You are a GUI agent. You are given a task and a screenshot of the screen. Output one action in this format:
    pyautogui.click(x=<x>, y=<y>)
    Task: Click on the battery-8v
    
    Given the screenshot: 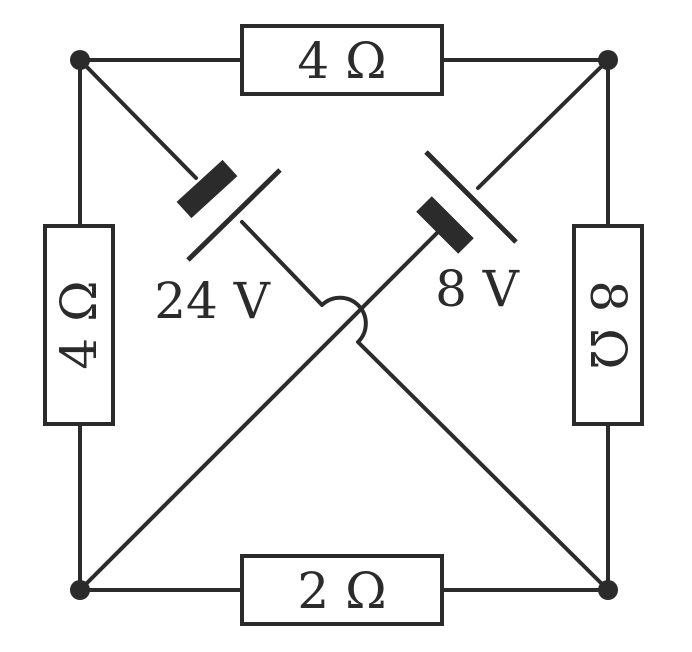 What is the action you would take?
    pyautogui.click(x=467, y=202)
    